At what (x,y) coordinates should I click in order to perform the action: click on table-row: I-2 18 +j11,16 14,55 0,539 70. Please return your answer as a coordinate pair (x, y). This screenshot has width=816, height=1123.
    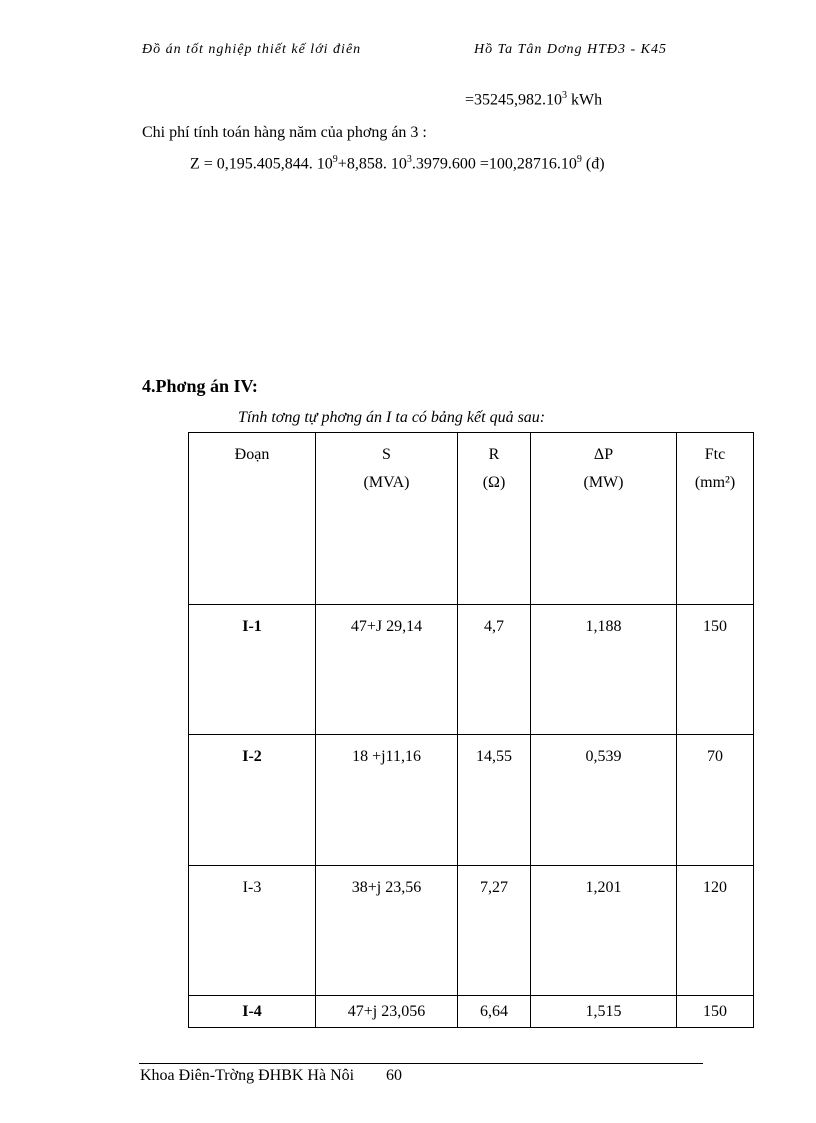
    Looking at the image, I should click on (471, 800).